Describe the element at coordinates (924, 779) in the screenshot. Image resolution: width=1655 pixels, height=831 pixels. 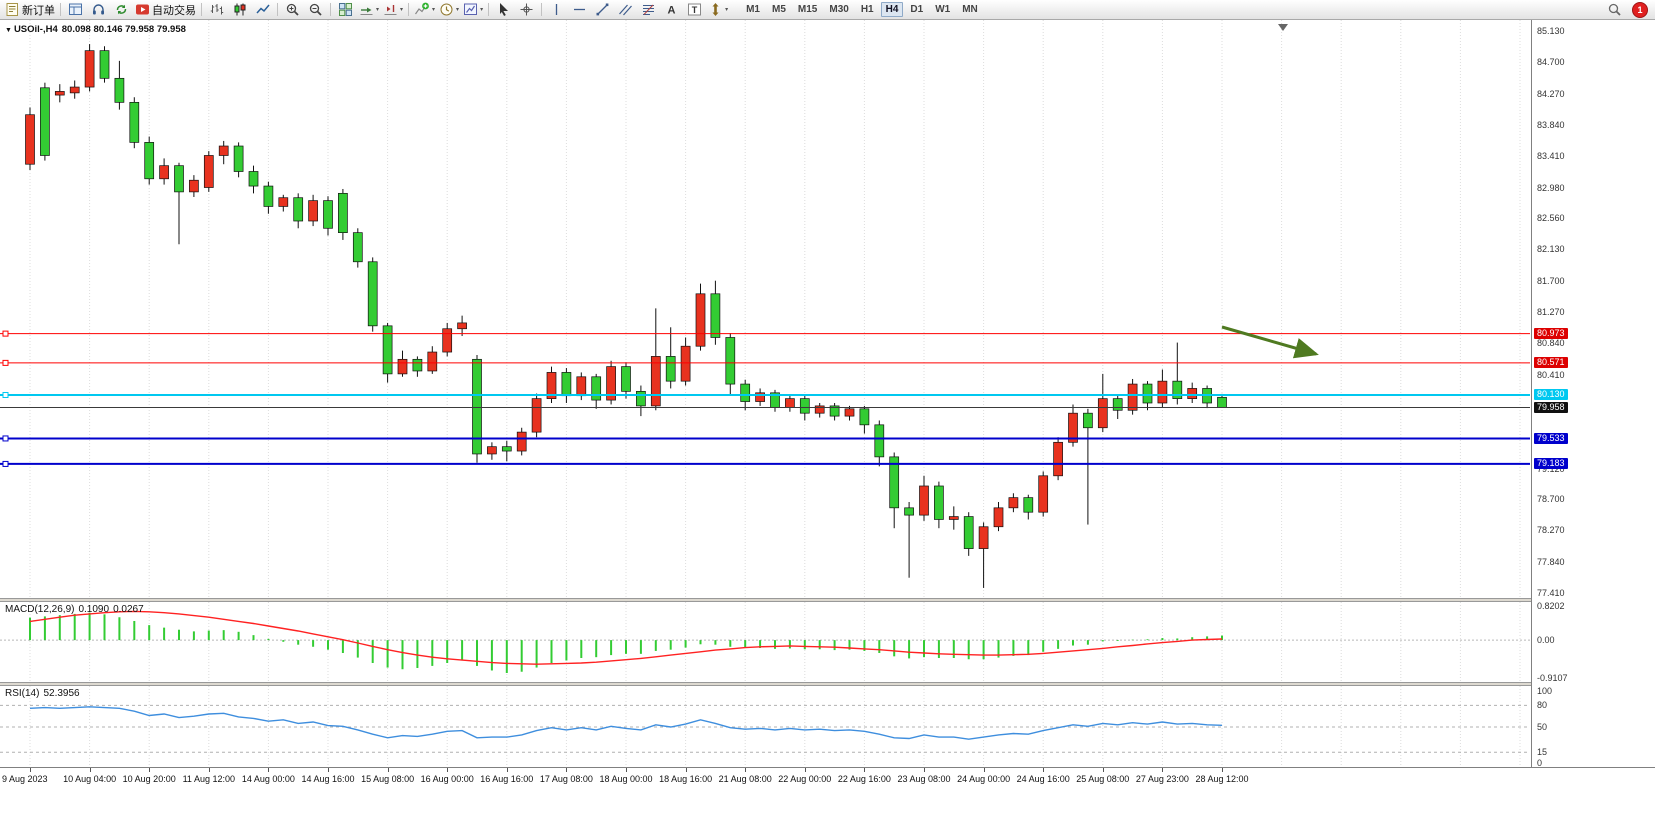
I see `time-axis-label: 23 Aug 08:00` at that location.